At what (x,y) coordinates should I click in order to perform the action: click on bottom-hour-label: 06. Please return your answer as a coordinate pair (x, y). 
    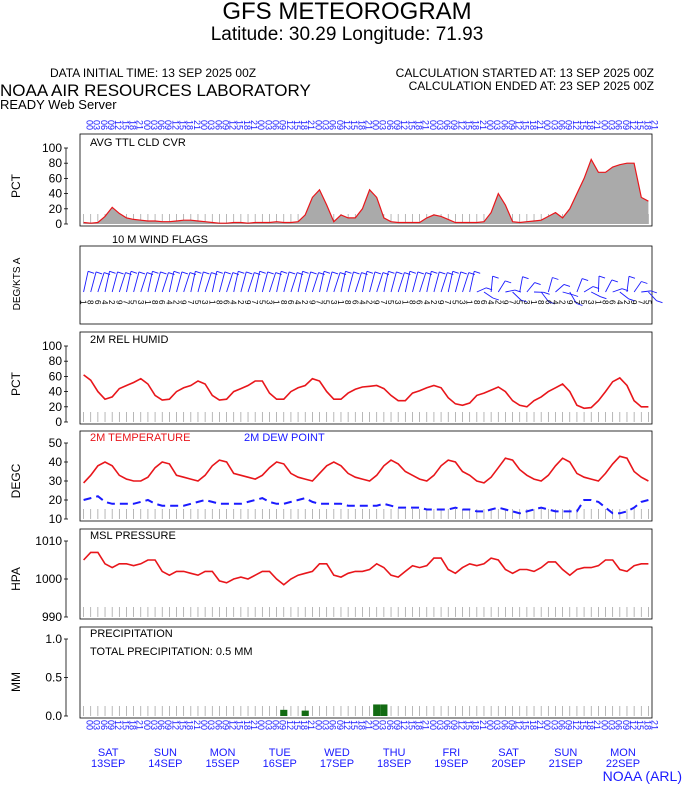
    Looking at the image, I should click on (161, 725).